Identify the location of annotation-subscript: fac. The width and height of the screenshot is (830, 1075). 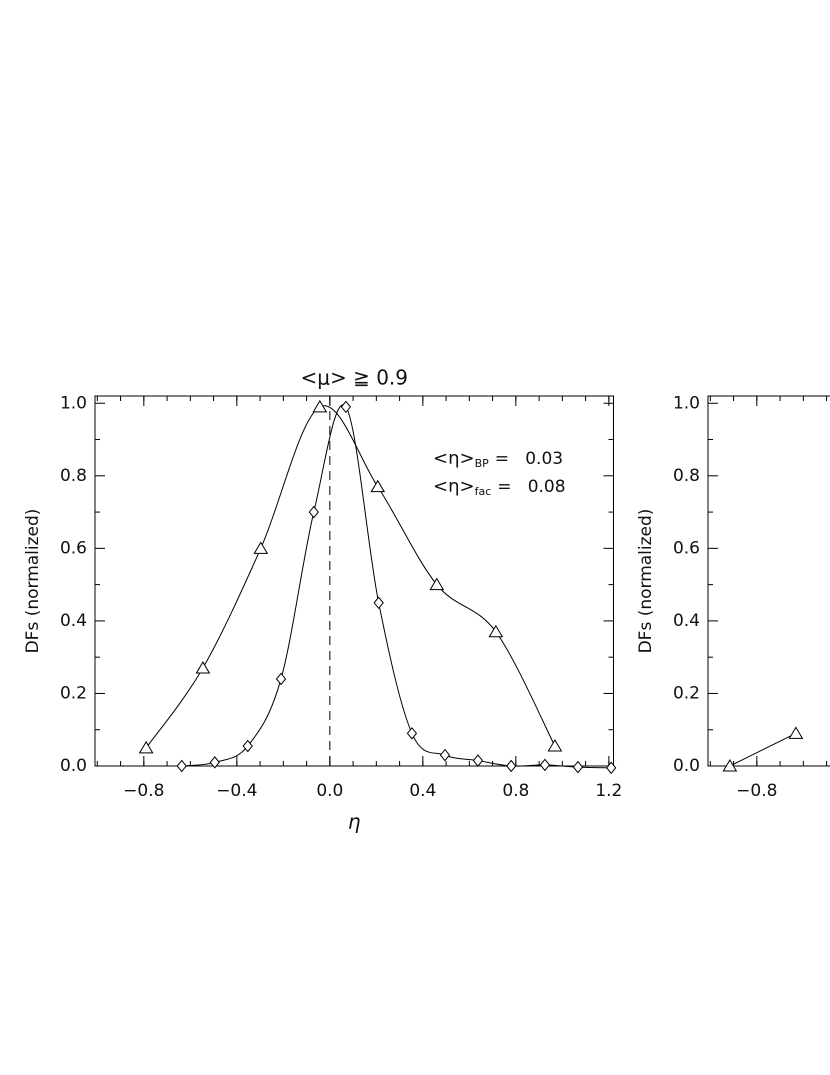
(483, 491).